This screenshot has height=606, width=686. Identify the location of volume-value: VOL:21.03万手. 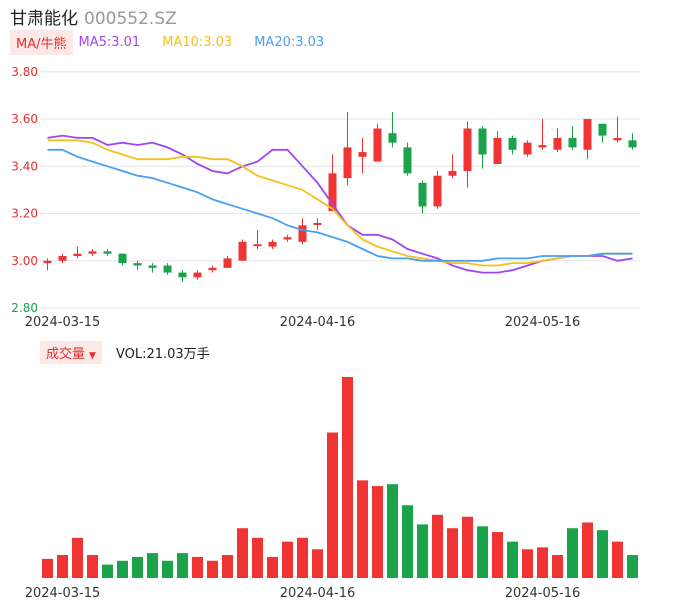
(162, 354).